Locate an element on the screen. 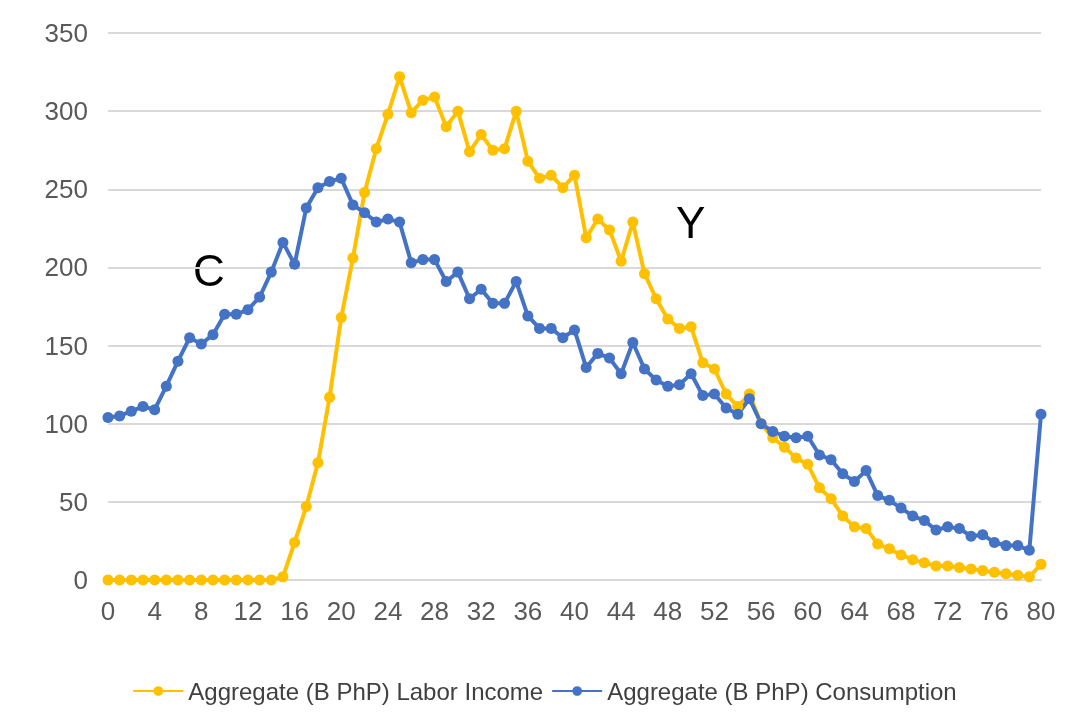 Image resolution: width=1089 pixels, height=718 pixels. x-tick-label: 12 is located at coordinates (248, 611).